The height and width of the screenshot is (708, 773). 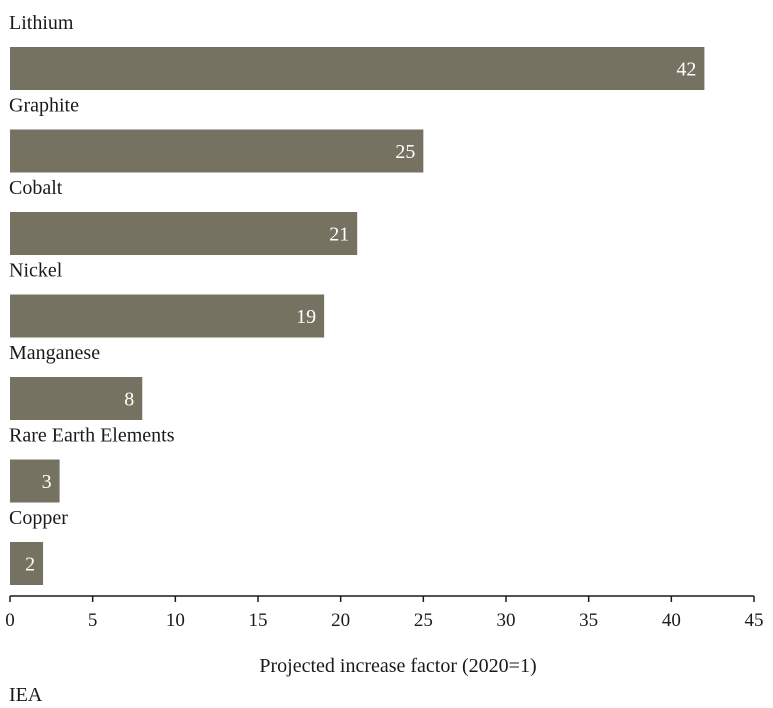 What do you see at coordinates (754, 620) in the screenshot?
I see `x-tick-label-45: 45` at bounding box center [754, 620].